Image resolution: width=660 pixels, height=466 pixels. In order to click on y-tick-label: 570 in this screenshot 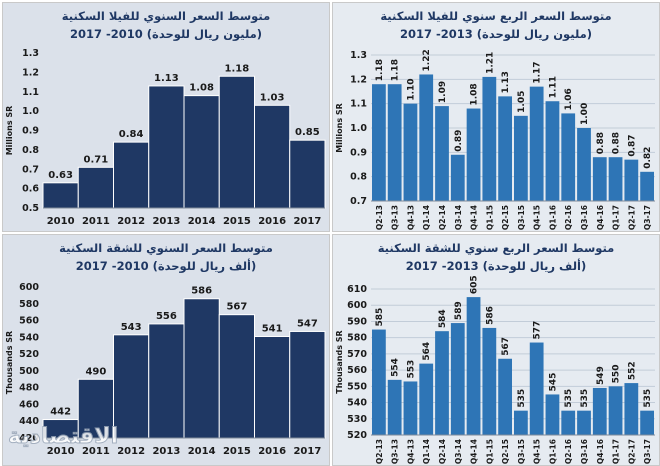, I will do `click(357, 354)`.